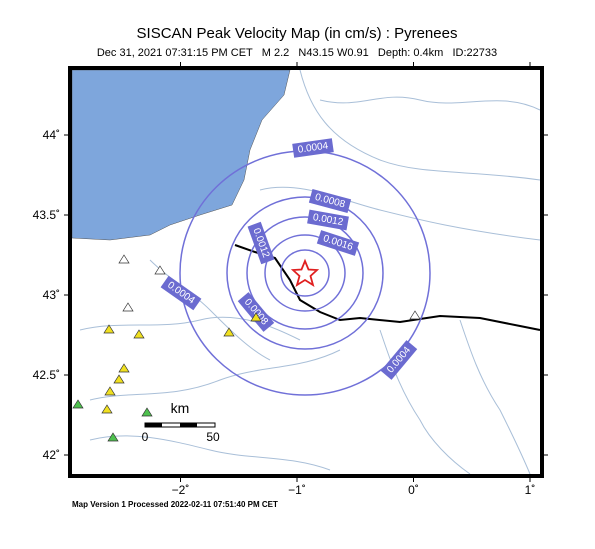 This screenshot has width=595, height=549. Describe the element at coordinates (328, 220) in the screenshot. I see `contour-label: 0.0012` at that location.